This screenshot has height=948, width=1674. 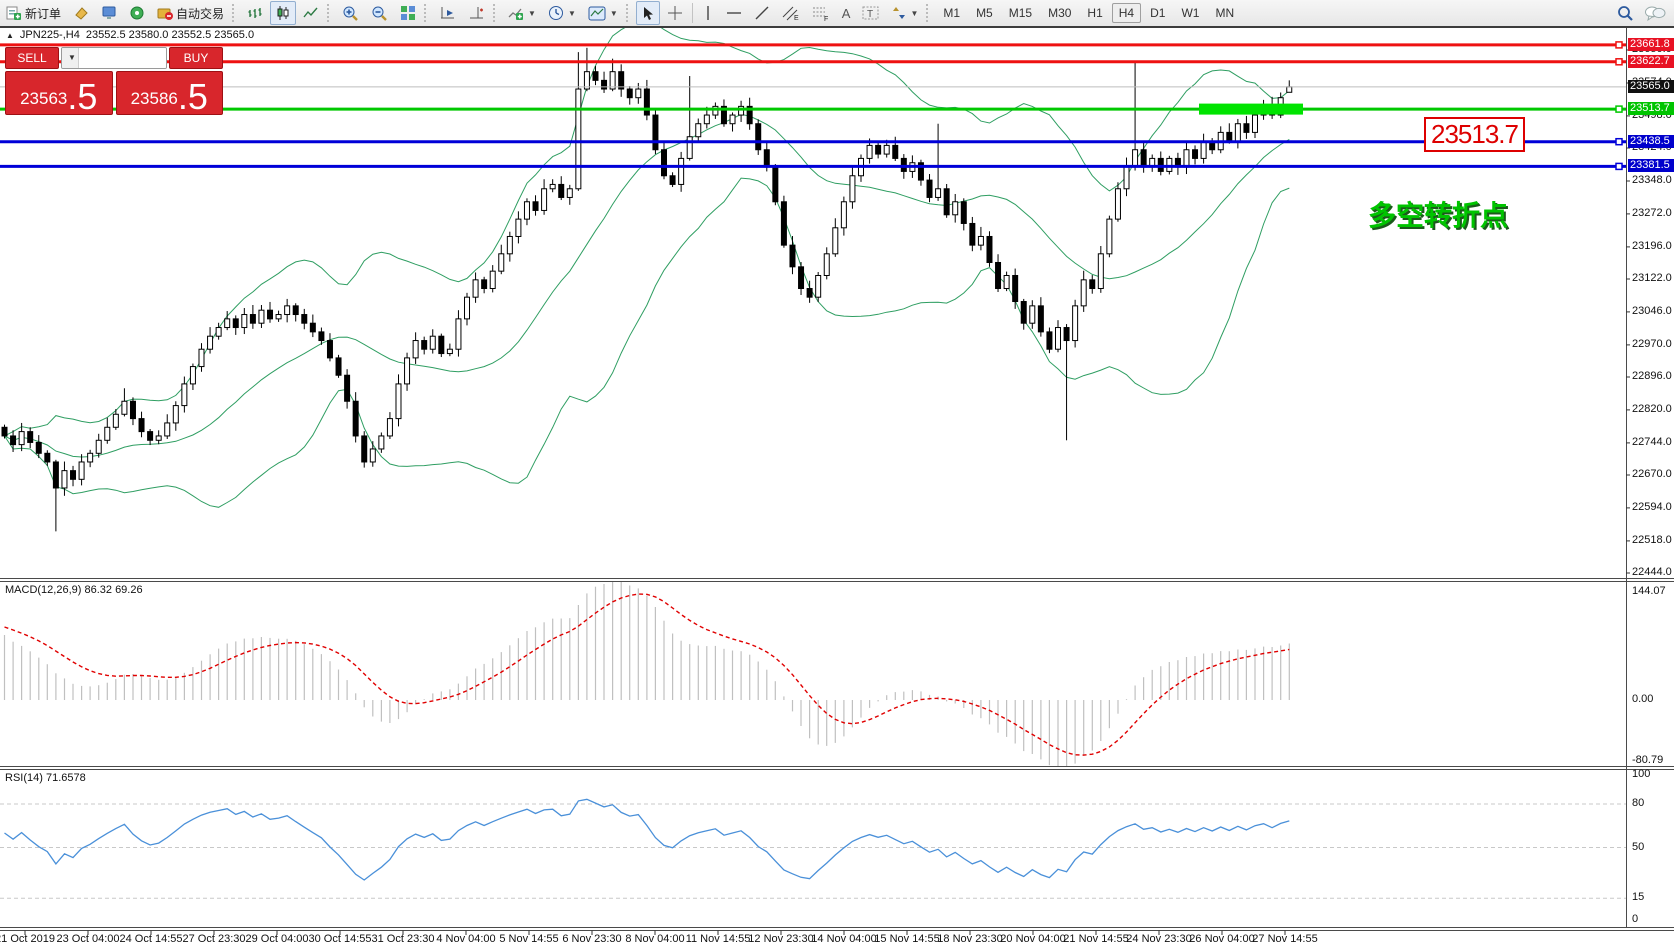 What do you see at coordinates (984, 13) in the screenshot?
I see `timeframe-m5-button: M5` at bounding box center [984, 13].